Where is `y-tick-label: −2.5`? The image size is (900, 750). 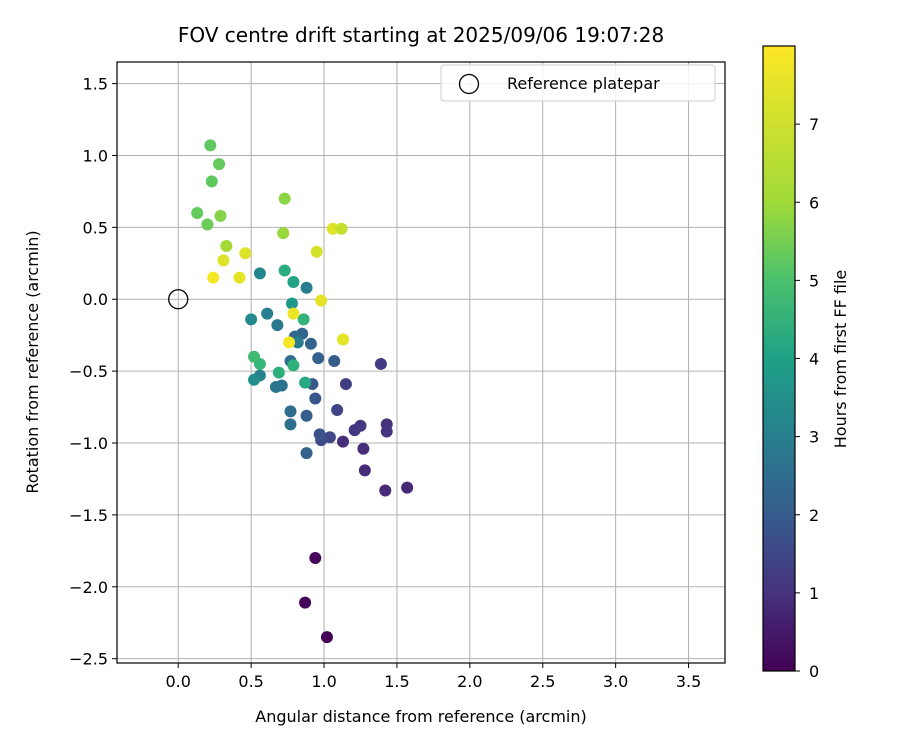 y-tick-label: −2.5 is located at coordinates (88, 659).